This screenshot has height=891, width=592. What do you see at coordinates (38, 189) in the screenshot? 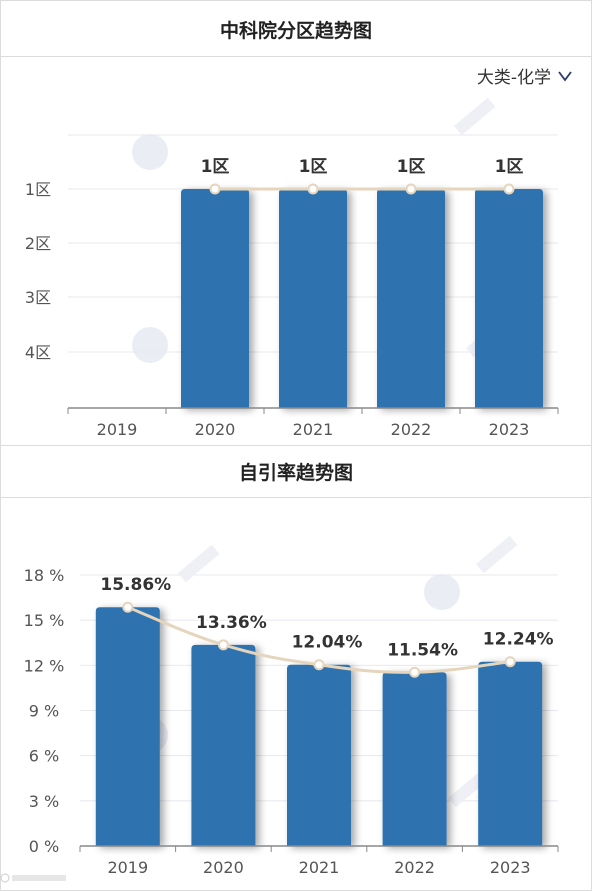
I see `y-tick-label: 1区` at bounding box center [38, 189].